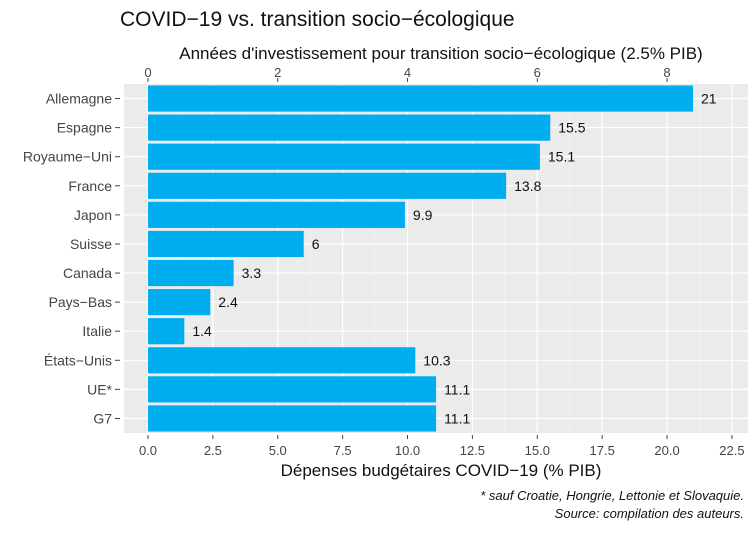 The image size is (754, 534). What do you see at coordinates (731, 450) in the screenshot?
I see `x-tick-label: 22.5` at bounding box center [731, 450].